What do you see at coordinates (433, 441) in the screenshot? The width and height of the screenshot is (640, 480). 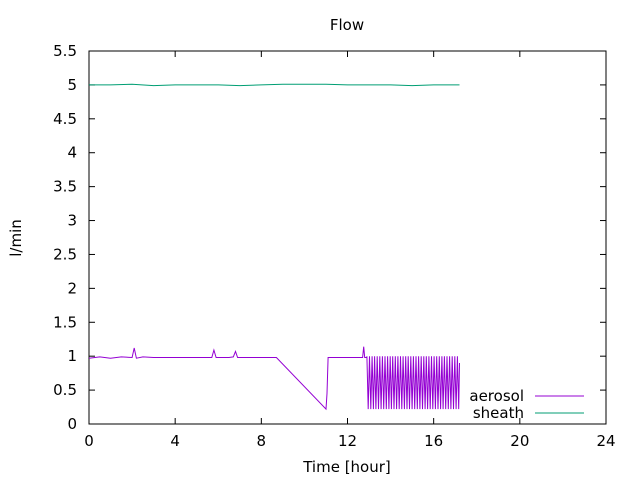 I see `x-tick-label: 16` at bounding box center [433, 441].